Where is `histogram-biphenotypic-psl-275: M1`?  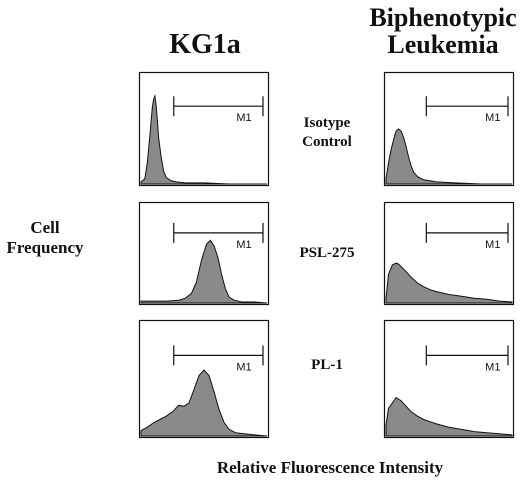
histogram-biphenotypic-psl-275: M1 is located at coordinates (449, 253).